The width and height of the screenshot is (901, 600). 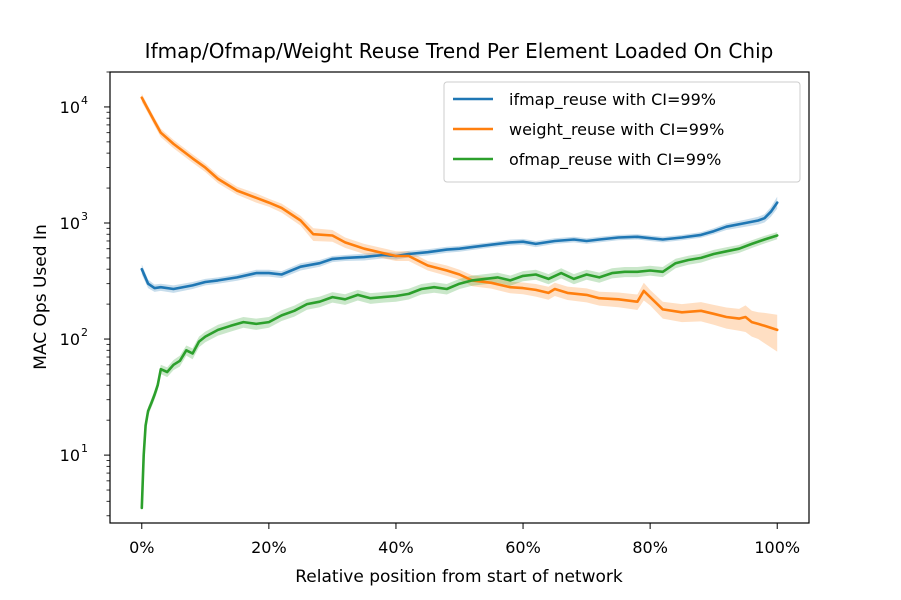 I want to click on x-tick-label: 60%, so click(x=523, y=547).